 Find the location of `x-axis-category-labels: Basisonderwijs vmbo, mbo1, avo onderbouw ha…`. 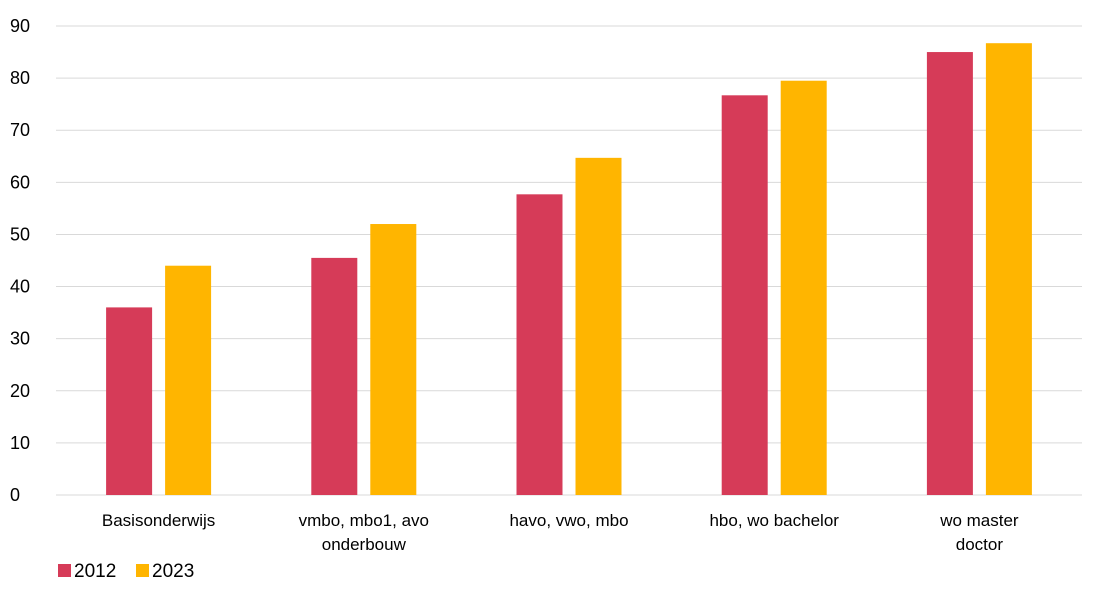

x-axis-category-labels: Basisonderwijs vmbo, mbo1, avo onderbouw ha… is located at coordinates (560, 532).